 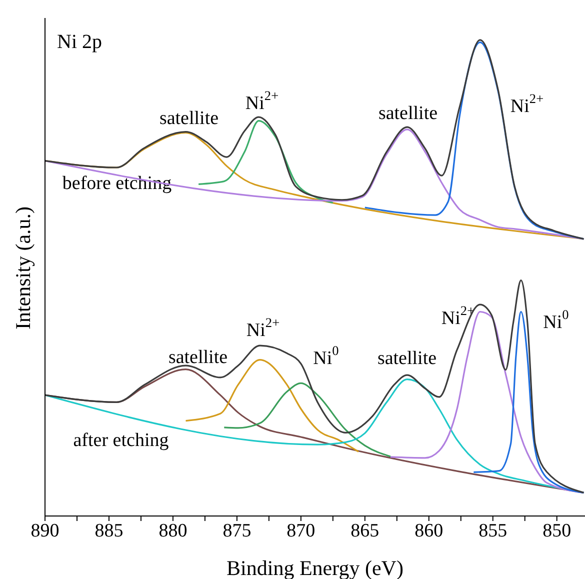 What do you see at coordinates (109, 531) in the screenshot?
I see `x-tick-label: 885` at bounding box center [109, 531].